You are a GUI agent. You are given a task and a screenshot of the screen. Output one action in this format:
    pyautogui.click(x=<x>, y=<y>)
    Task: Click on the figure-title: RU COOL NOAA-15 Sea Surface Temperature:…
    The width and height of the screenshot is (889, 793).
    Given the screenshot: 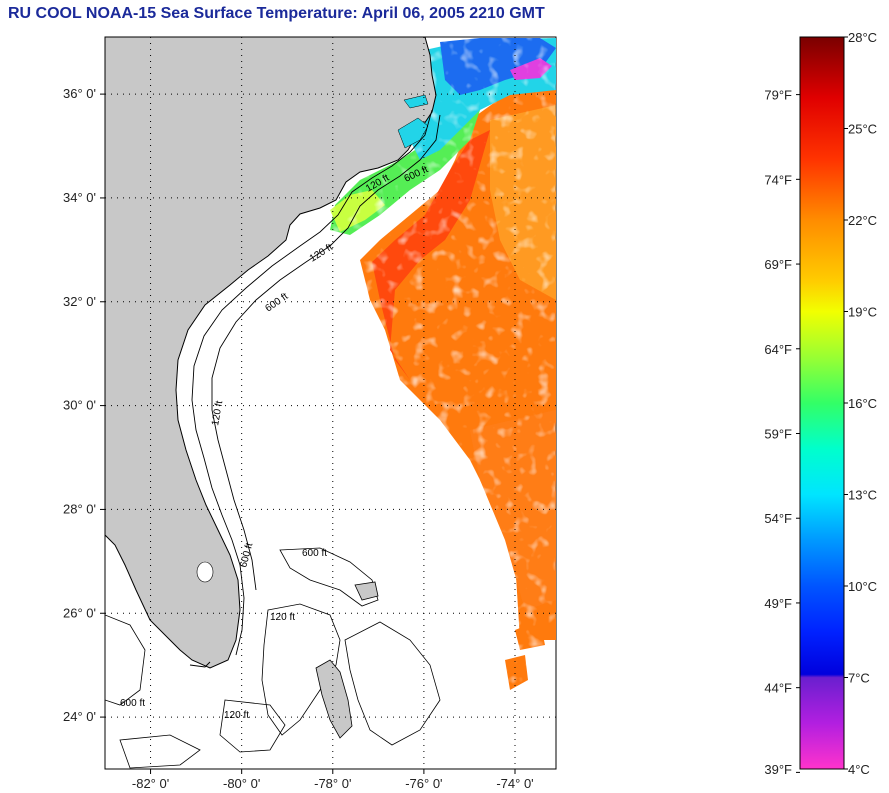 What is the action you would take?
    pyautogui.click(x=276, y=13)
    